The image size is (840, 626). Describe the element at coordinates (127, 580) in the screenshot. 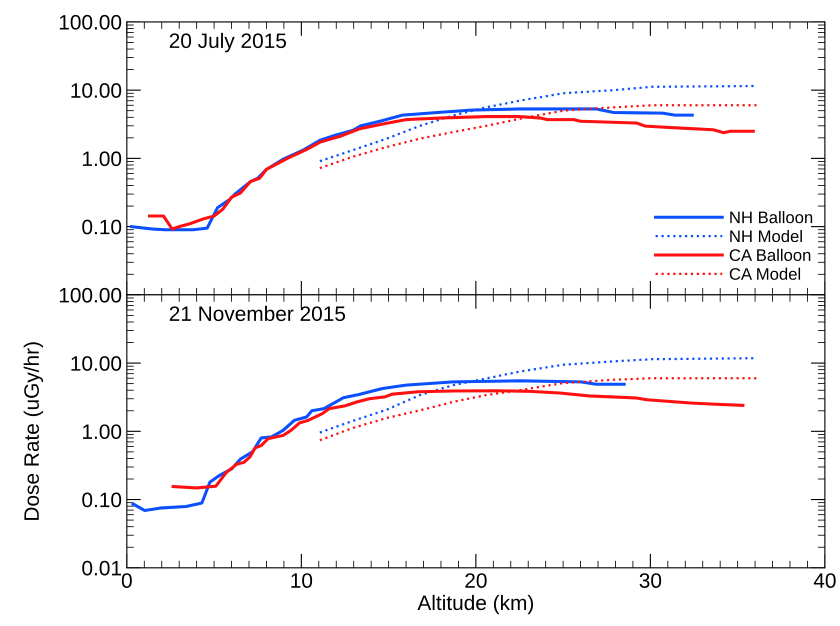

I see `x-tick-label: 0` at that location.